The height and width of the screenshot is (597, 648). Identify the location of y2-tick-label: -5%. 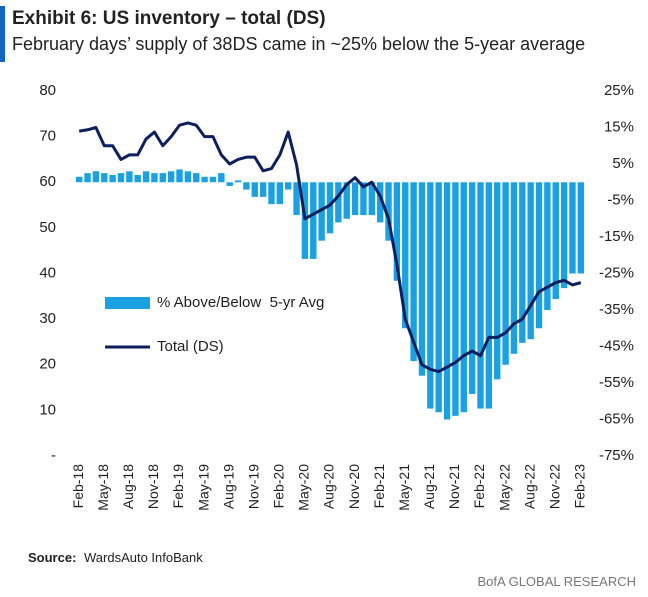
(620, 199).